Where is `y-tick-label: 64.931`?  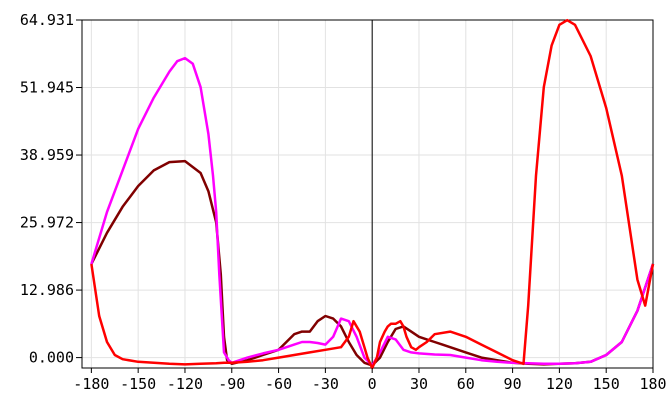 y-tick-label: 64.931 is located at coordinates (47, 20).